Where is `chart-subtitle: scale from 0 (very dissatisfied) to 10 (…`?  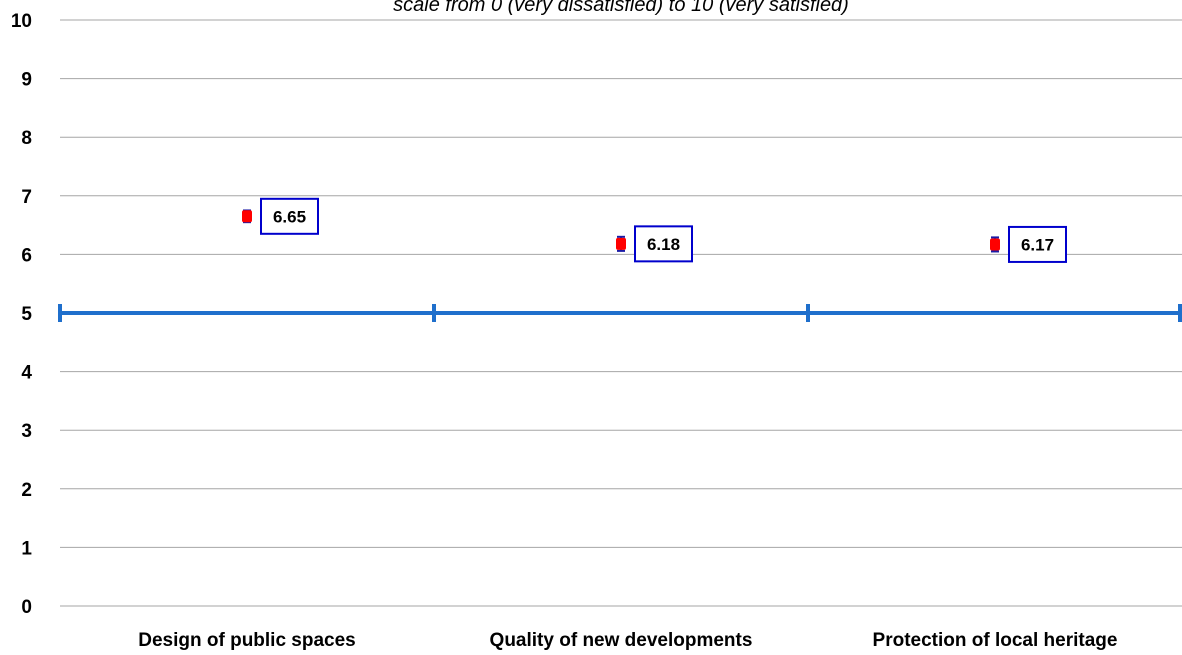
chart-subtitle: scale from 0 (very dissatisfied) to 10 (… is located at coordinates (621, 8).